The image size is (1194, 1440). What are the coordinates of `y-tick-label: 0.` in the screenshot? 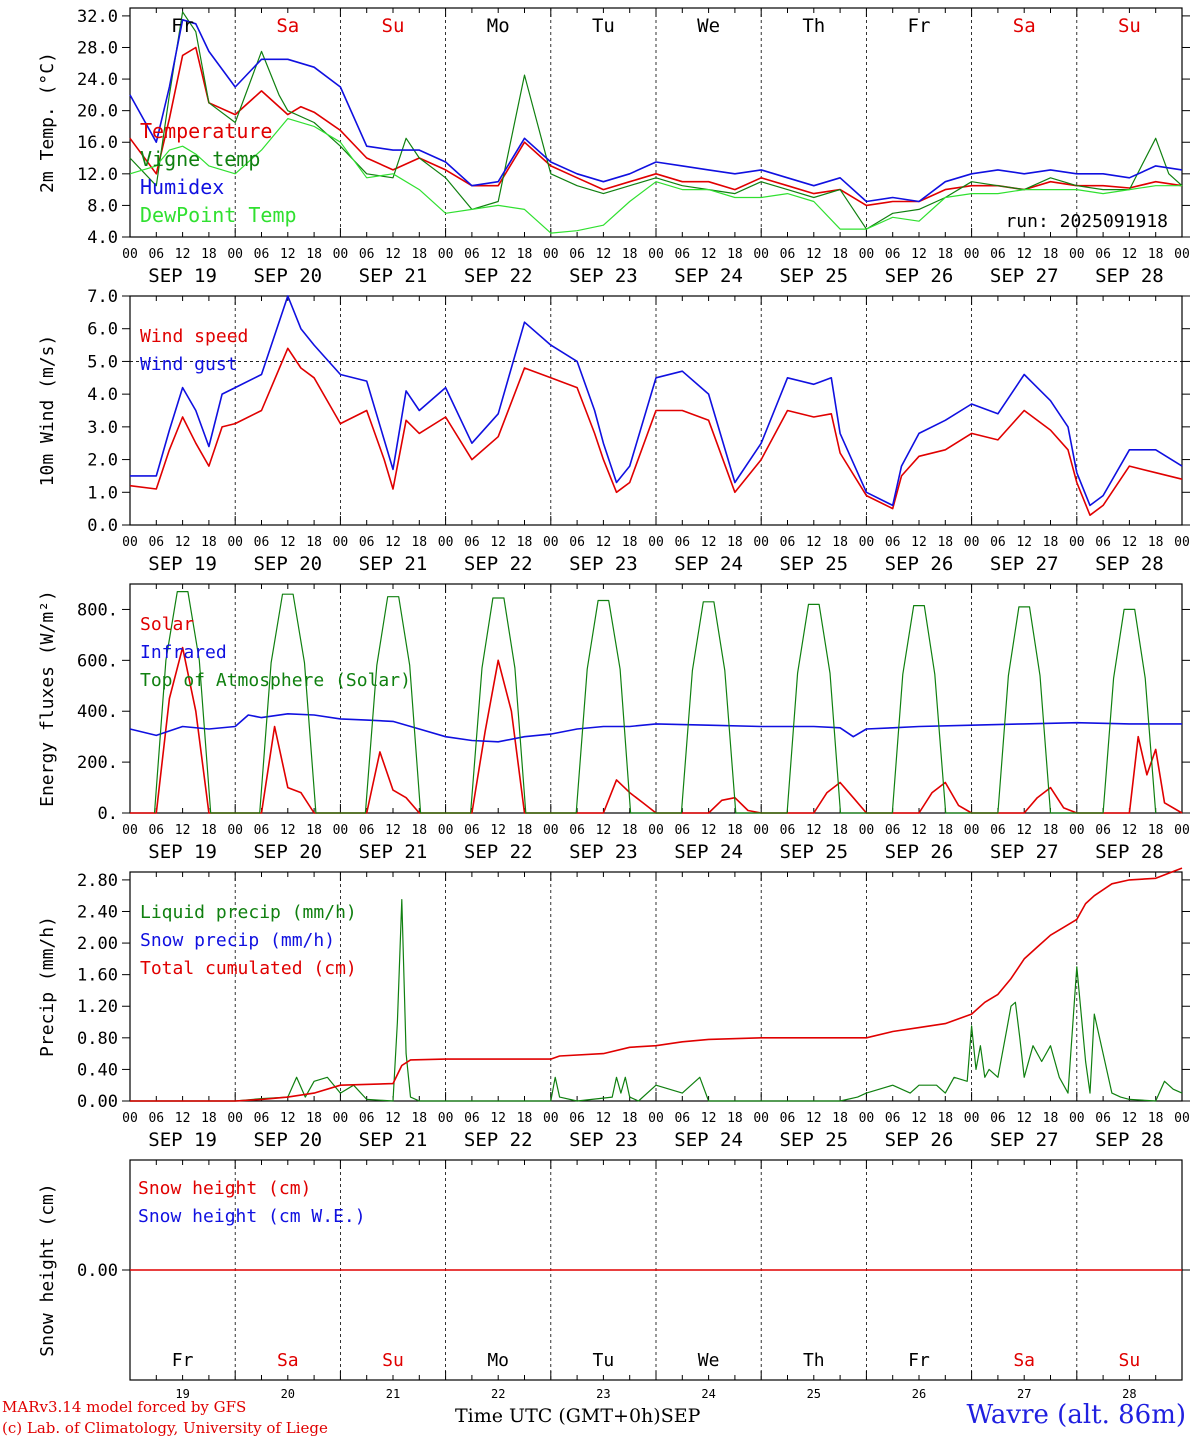 It's located at (108, 814).